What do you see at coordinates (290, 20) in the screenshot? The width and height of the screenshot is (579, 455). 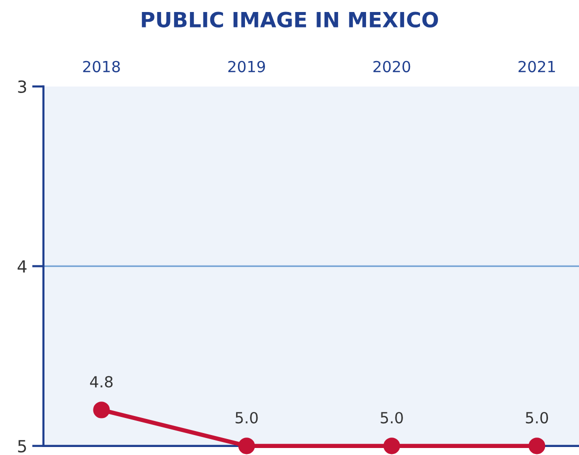 I see `chart-title: PUBLIC IMAGE IN MEXICO` at bounding box center [290, 20].